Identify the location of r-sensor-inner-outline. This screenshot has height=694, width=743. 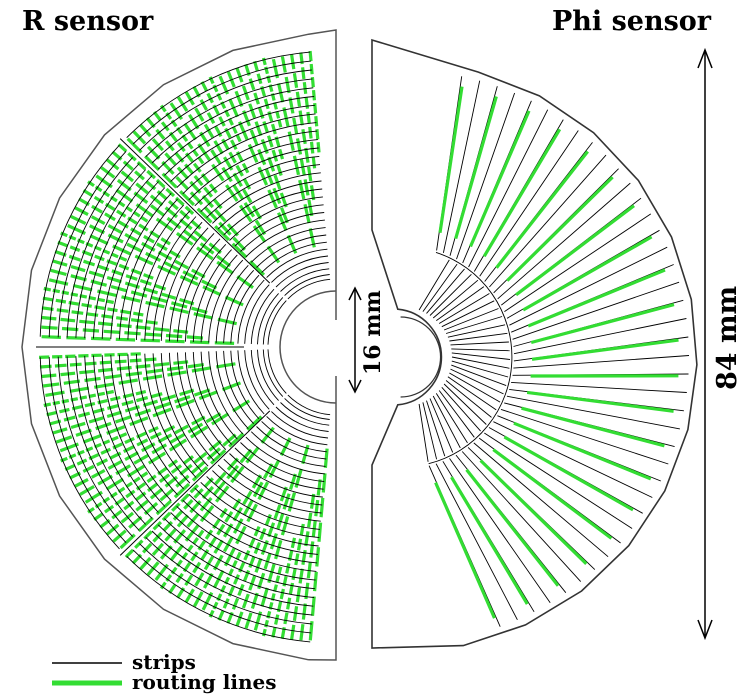
(308, 347).